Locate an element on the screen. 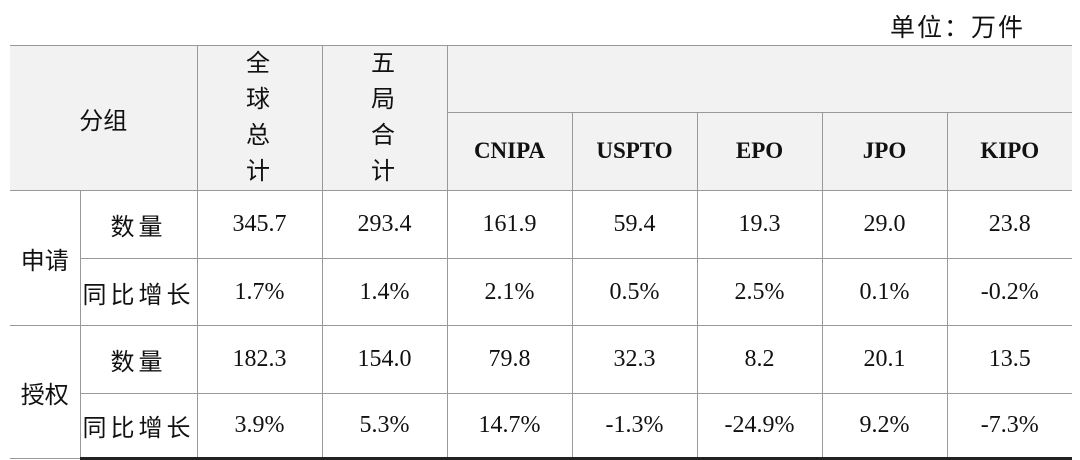 Image resolution: width=1080 pixels, height=460 pixels. data-row: 同比增长 1.7% 1.4% 2.1% 0.5% 2.5% 0.1% -0.2% is located at coordinates (541, 292).